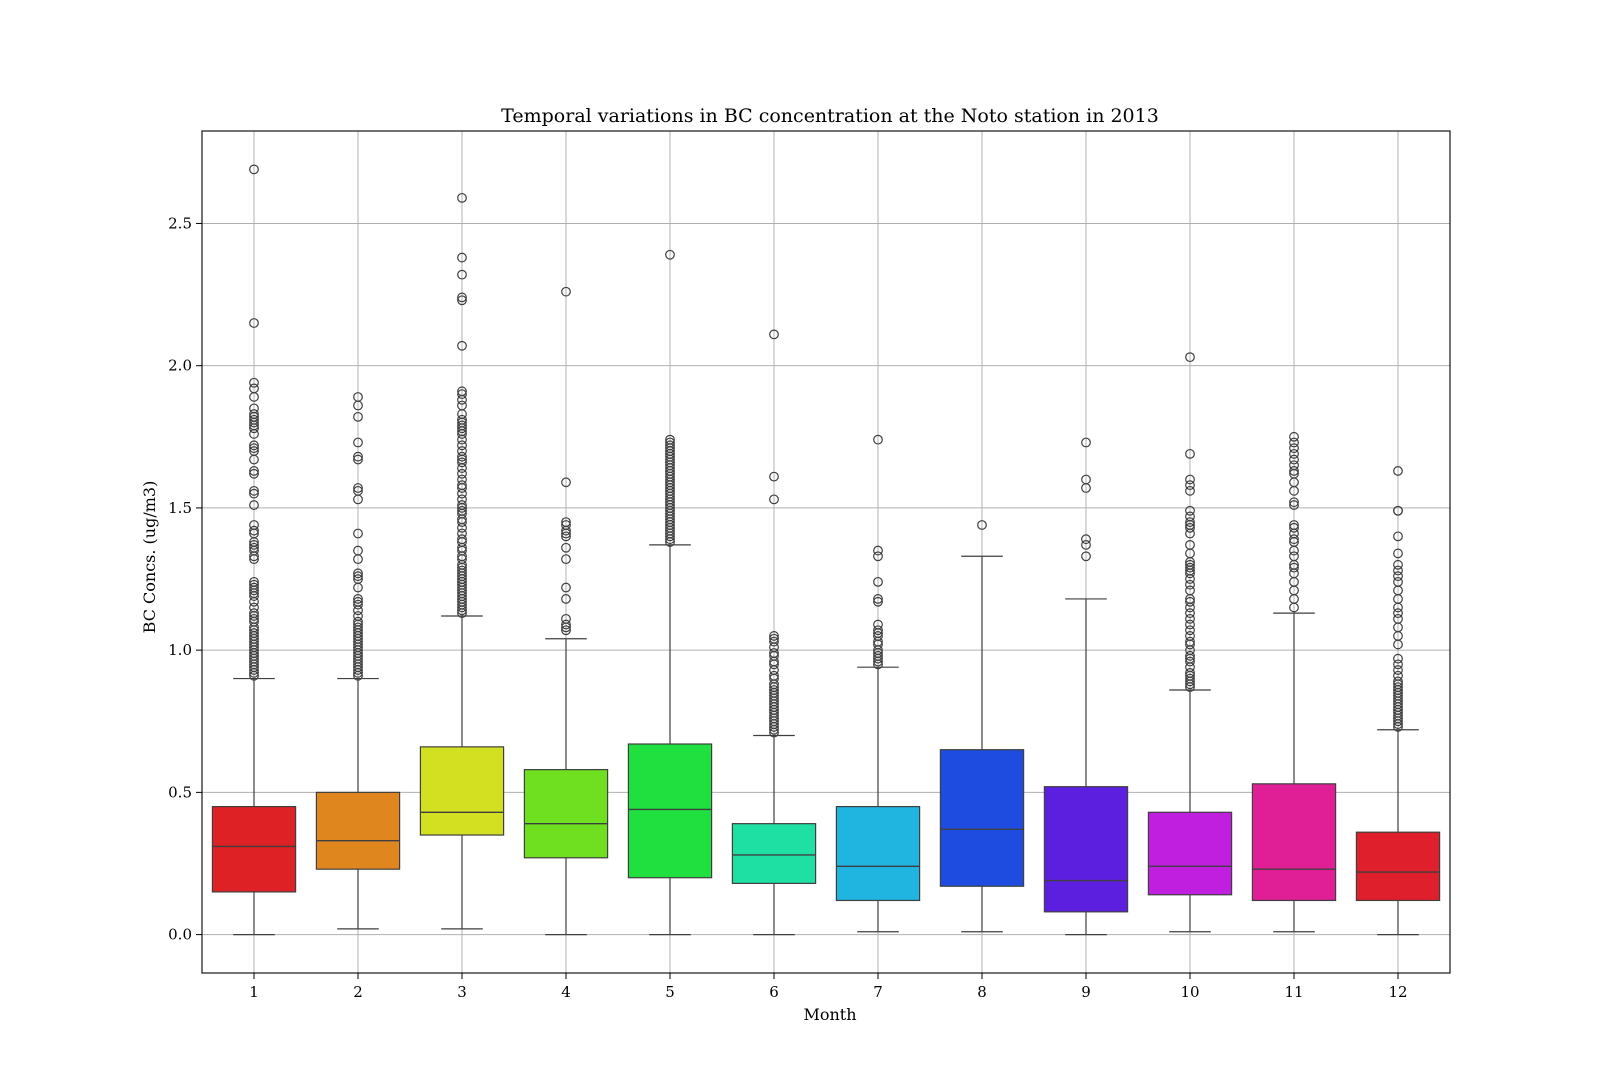  What do you see at coordinates (982, 992) in the screenshot?
I see `x-tick-label: 8` at bounding box center [982, 992].